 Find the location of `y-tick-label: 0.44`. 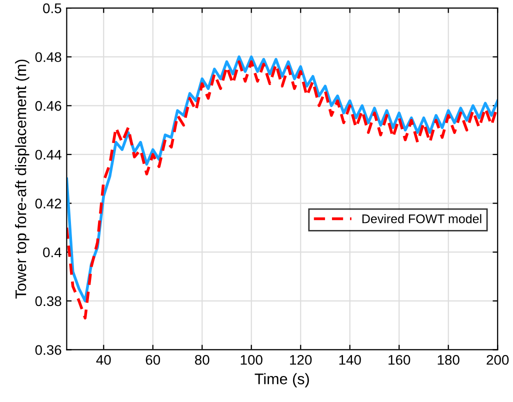

y-tick-label: 0.44 is located at coordinates (48, 155).